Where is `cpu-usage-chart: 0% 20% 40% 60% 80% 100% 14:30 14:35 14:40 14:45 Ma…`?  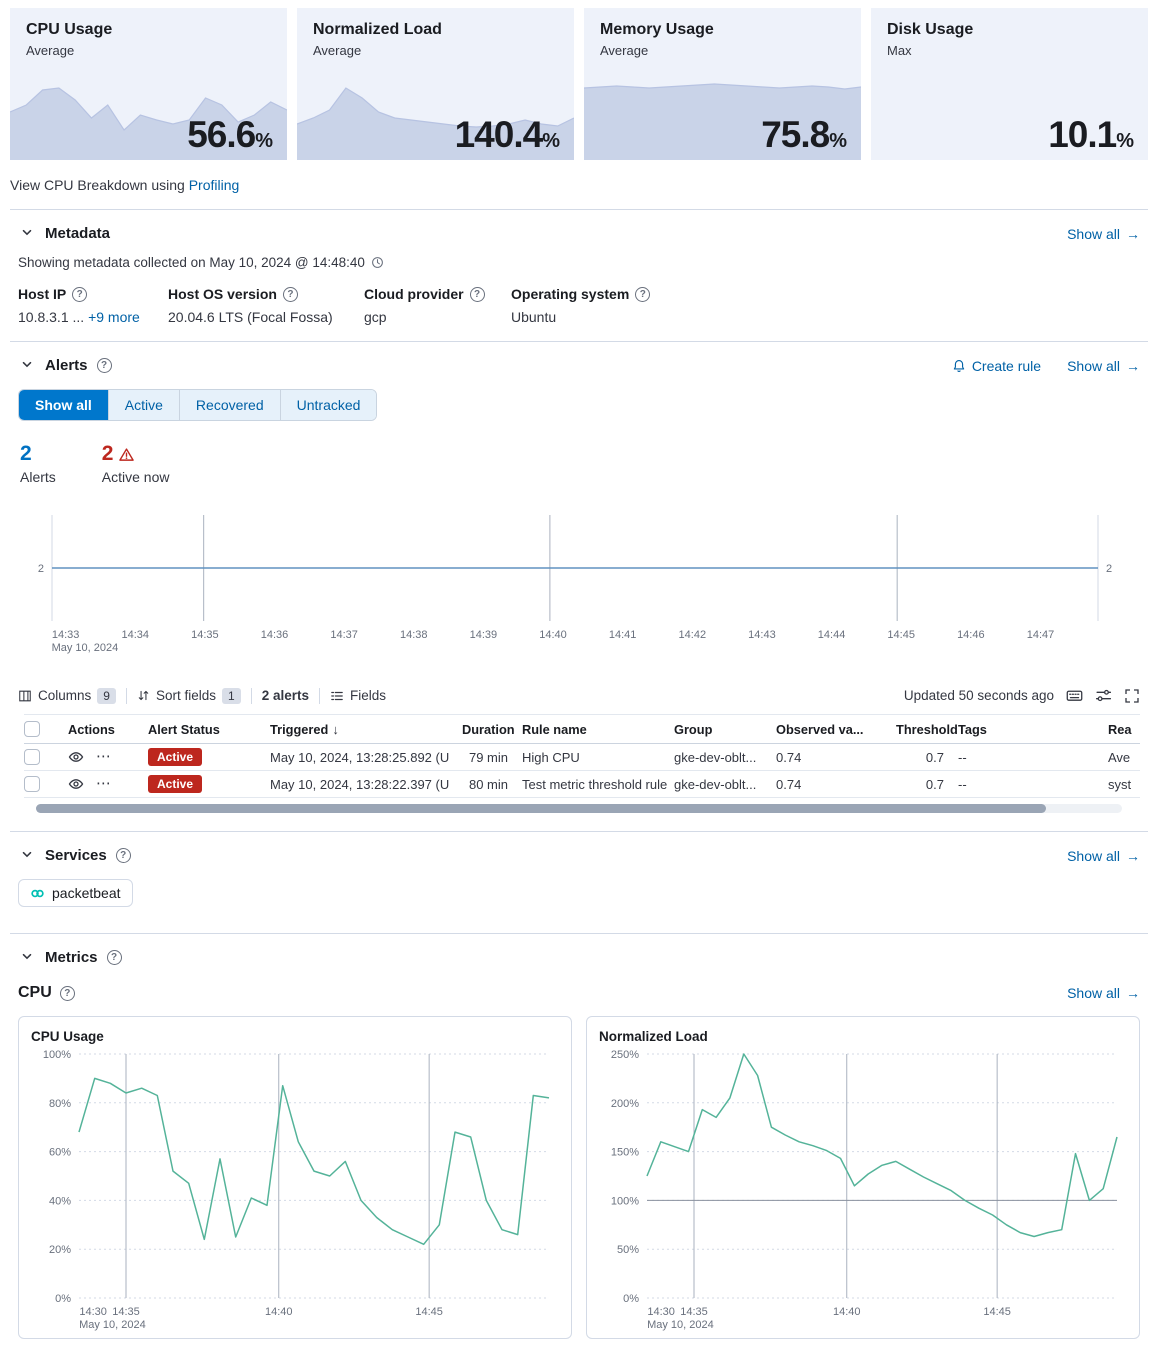
cpu-usage-chart: 0% 20% 40% 60% 80% 100% 14:30 14:35 14:40 14:45 Ma… is located at coordinates (296, 1190).